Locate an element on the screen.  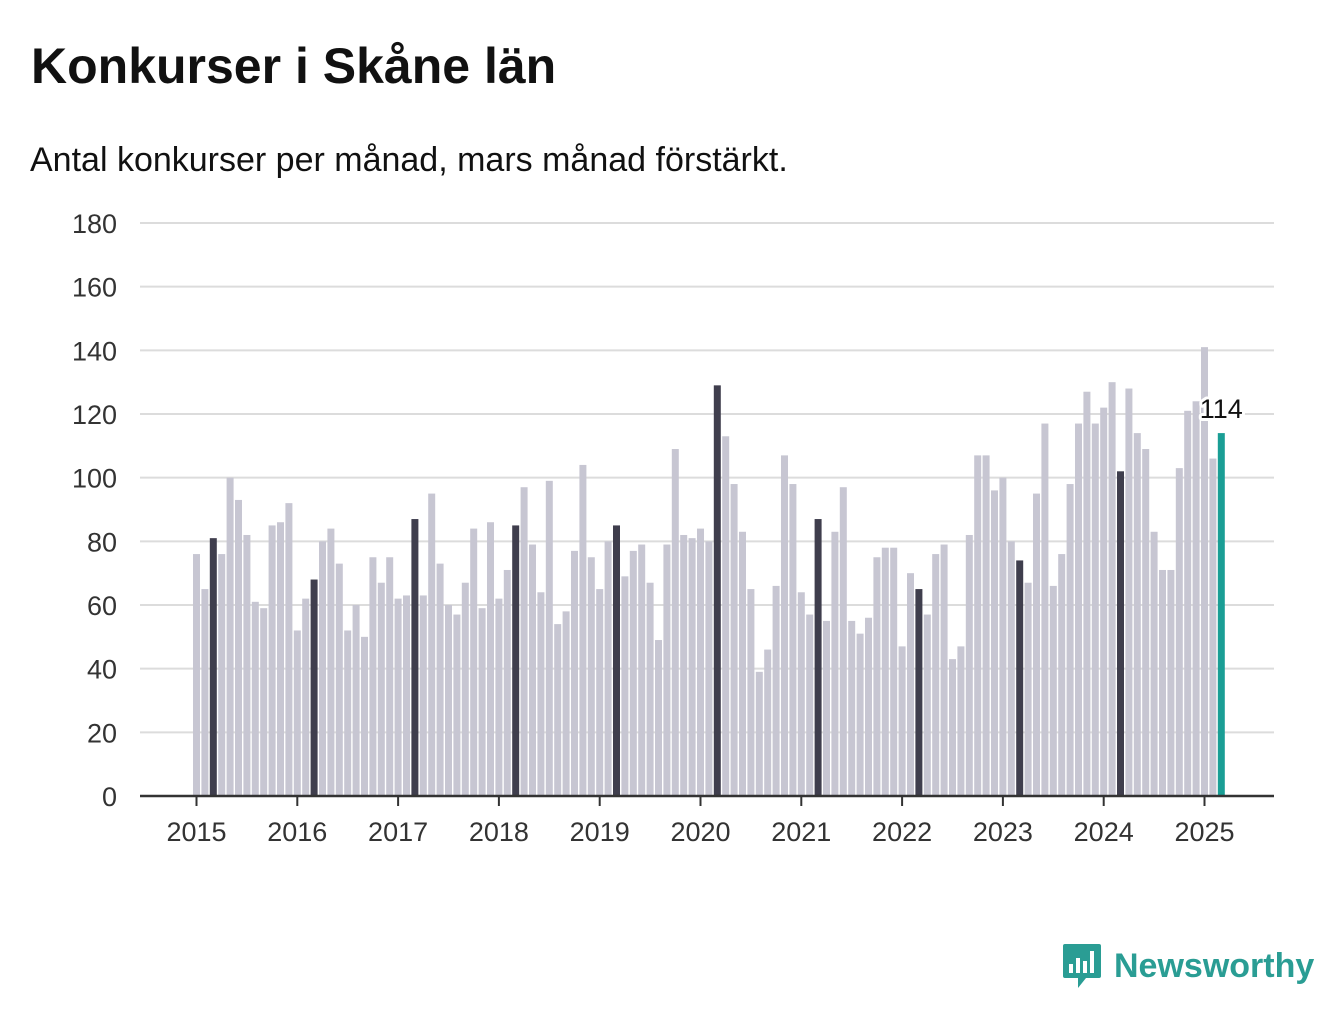
x-tick-label: 2023 is located at coordinates (1003, 832).